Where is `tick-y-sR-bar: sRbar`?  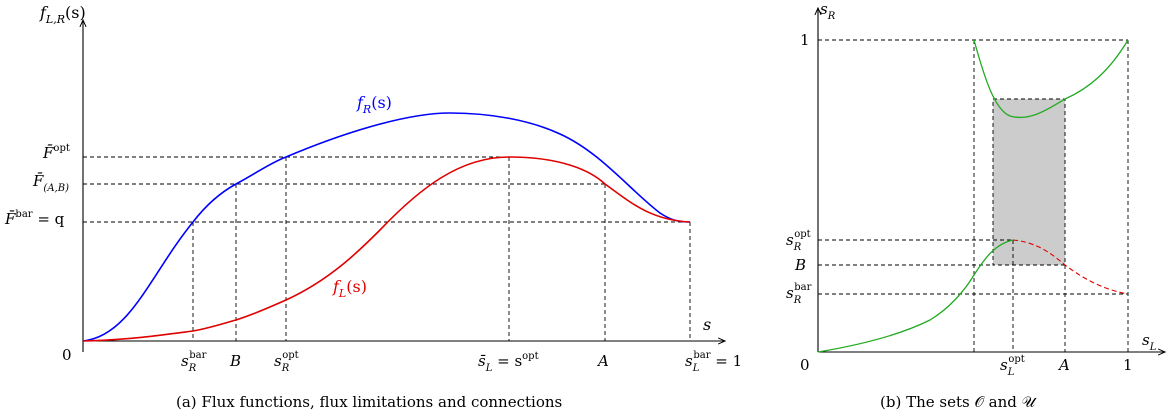
tick-y-sR-bar: sRbar is located at coordinates (799, 294).